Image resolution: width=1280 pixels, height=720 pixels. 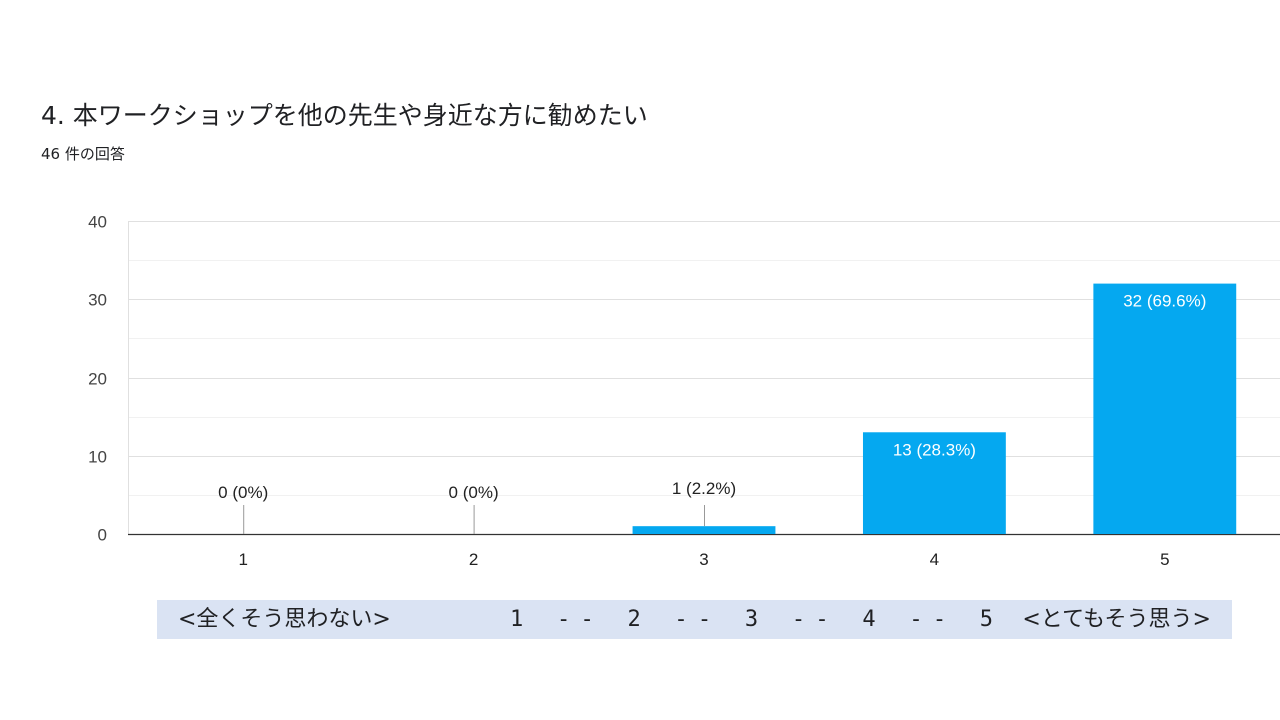 What do you see at coordinates (242, 559) in the screenshot?
I see `x-tick-label-1: 1` at bounding box center [242, 559].